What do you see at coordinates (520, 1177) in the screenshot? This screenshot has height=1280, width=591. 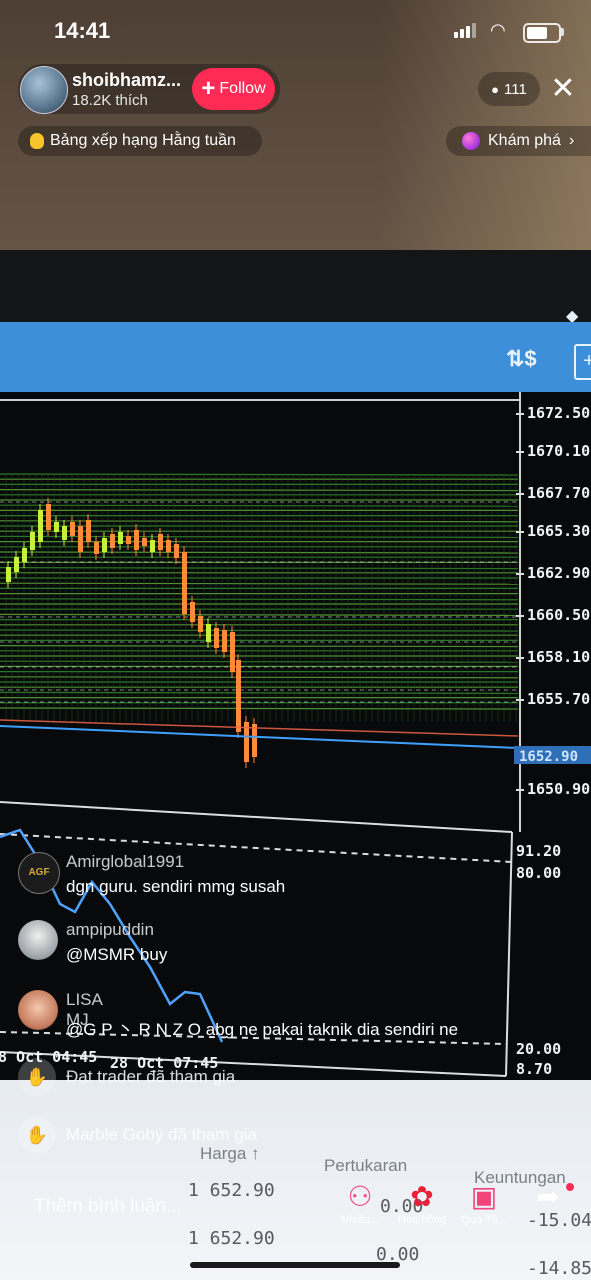 I see `col-profit-header: Keuntungan` at bounding box center [520, 1177].